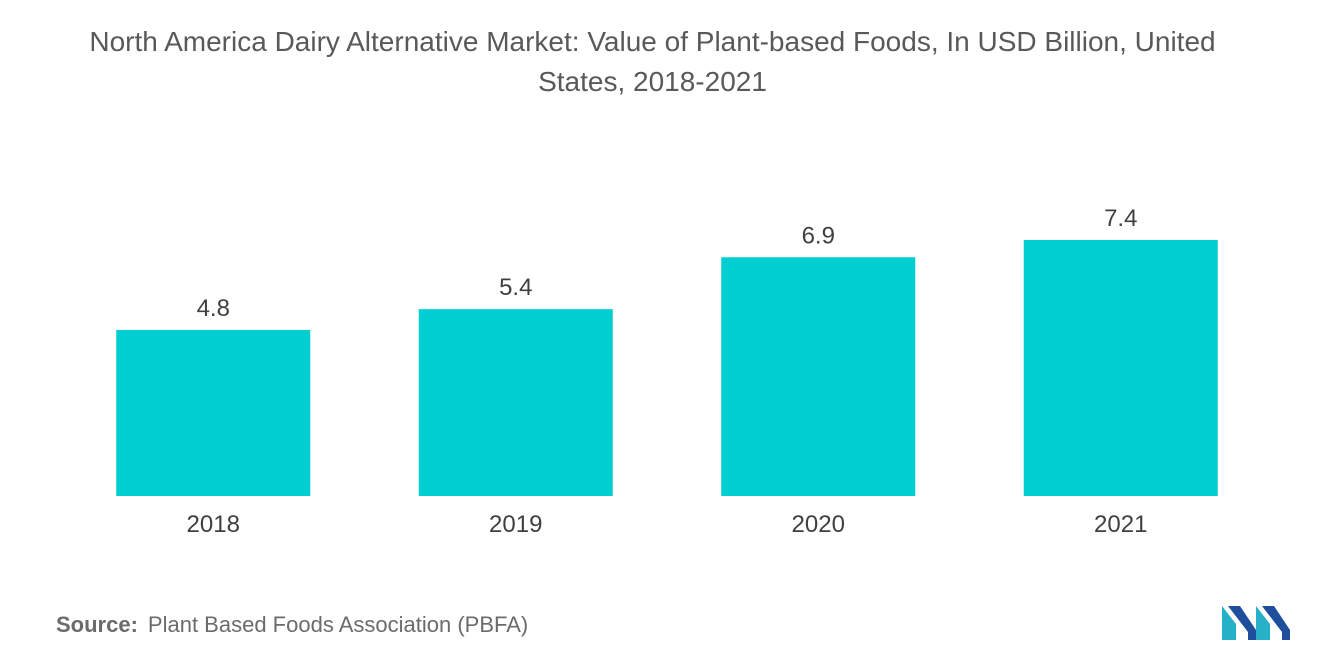 The width and height of the screenshot is (1320, 665). What do you see at coordinates (213, 524) in the screenshot?
I see `x-tick-label-2018: 2018` at bounding box center [213, 524].